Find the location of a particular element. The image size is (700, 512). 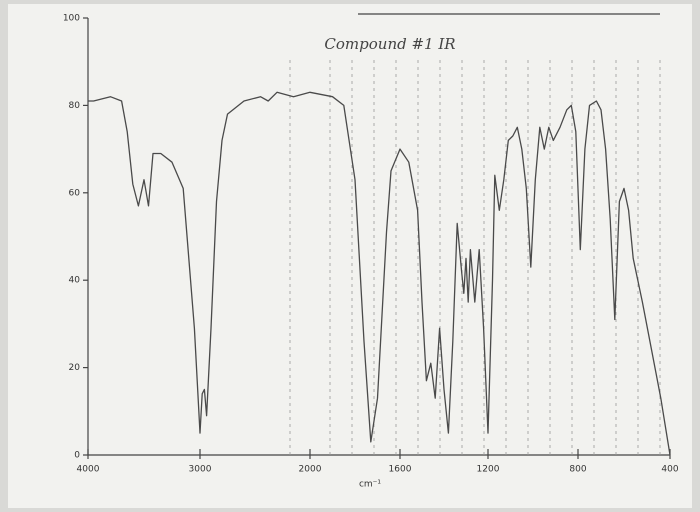

x-tick-label: 2000 is located at coordinates (310, 470).